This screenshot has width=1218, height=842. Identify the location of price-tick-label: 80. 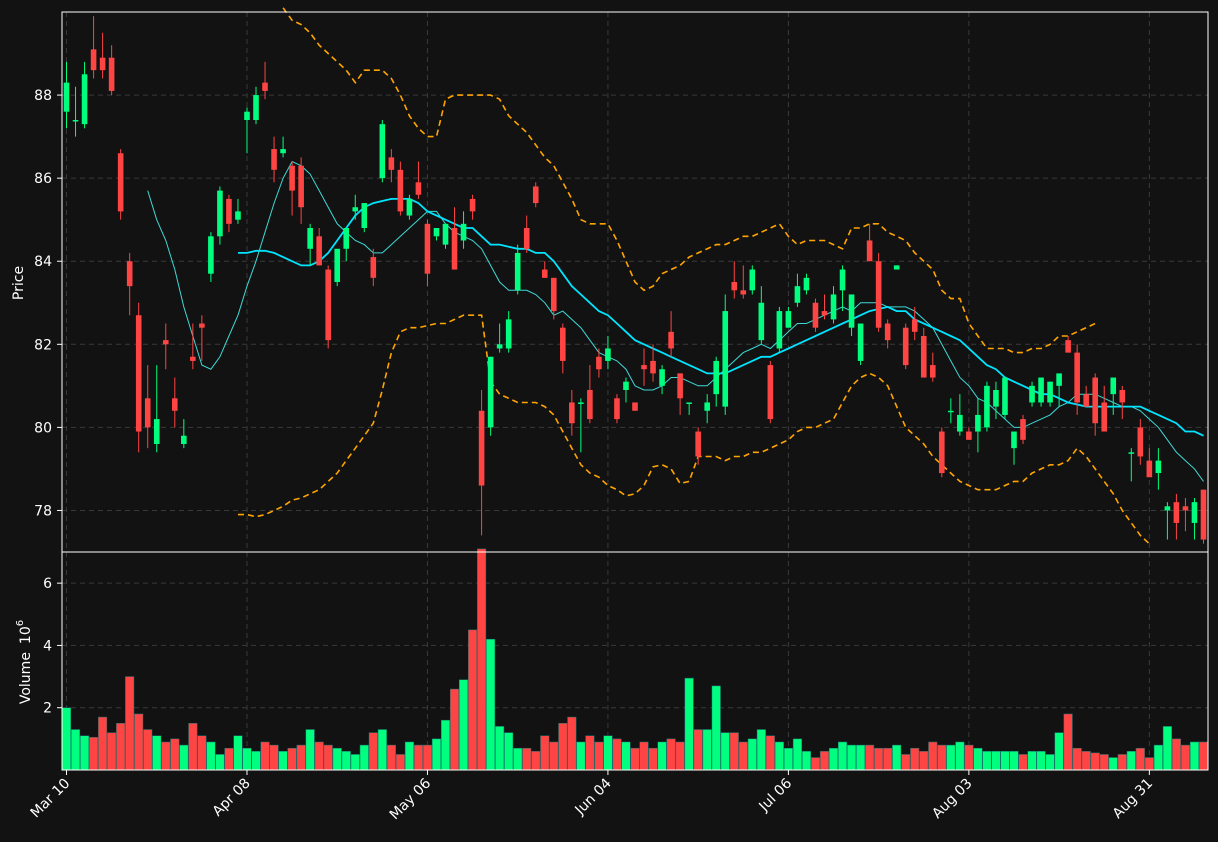
(43, 428).